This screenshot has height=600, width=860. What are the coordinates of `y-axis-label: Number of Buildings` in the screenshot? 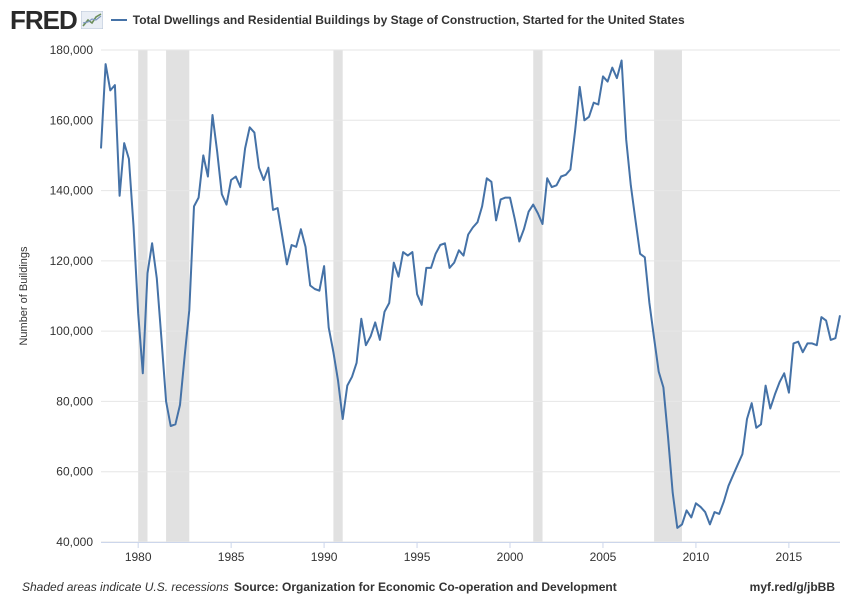 It's located at (24, 296).